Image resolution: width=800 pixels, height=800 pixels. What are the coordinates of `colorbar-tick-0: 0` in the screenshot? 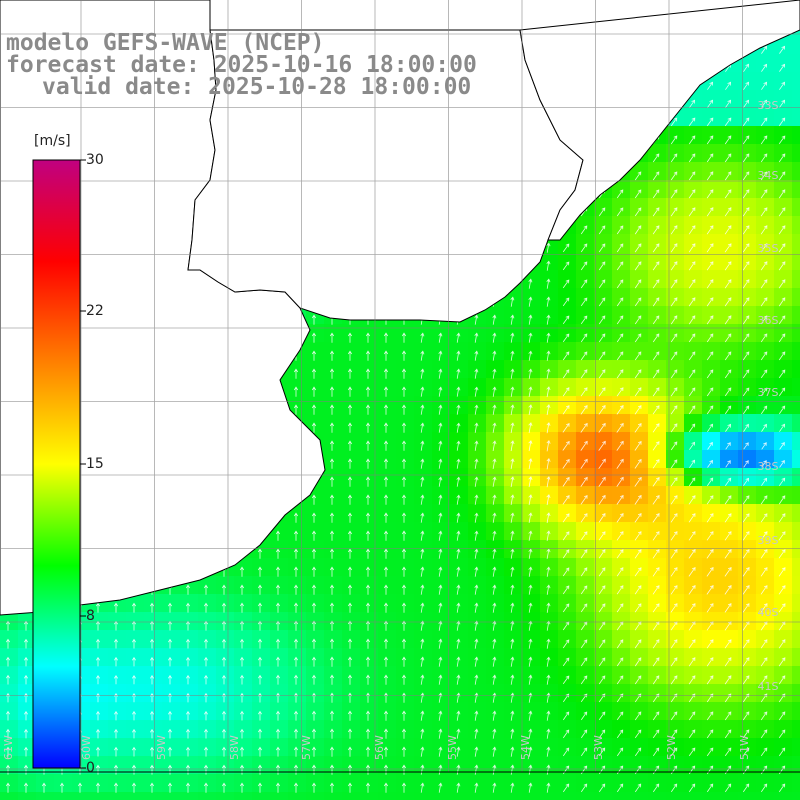 It's located at (90, 768).